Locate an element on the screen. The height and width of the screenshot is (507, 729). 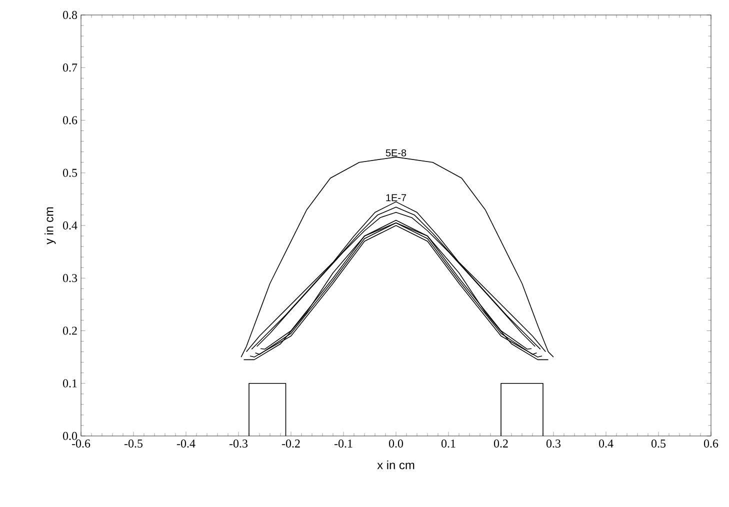
y-tick-label: 0.0 is located at coordinates (70, 436).